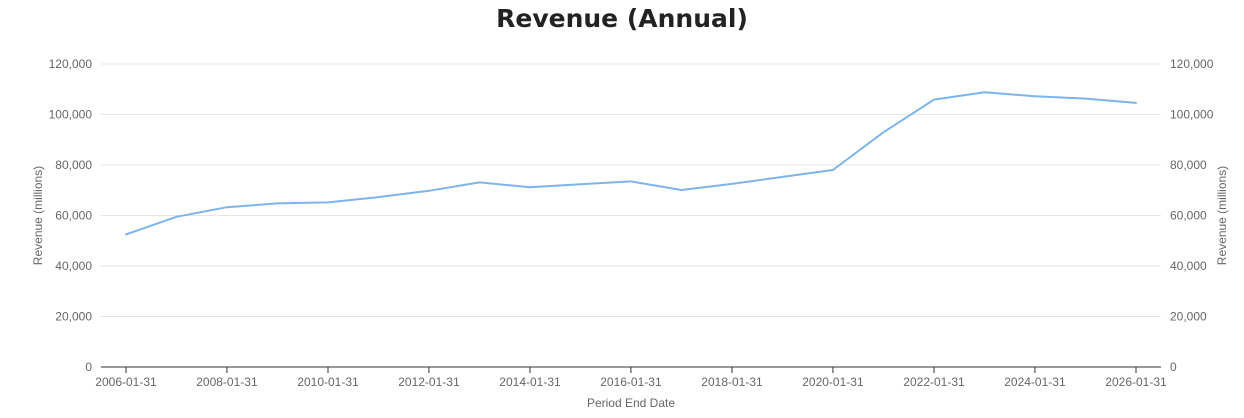 The height and width of the screenshot is (418, 1244). I want to click on x-tick-label: 2016-01-31, so click(631, 382).